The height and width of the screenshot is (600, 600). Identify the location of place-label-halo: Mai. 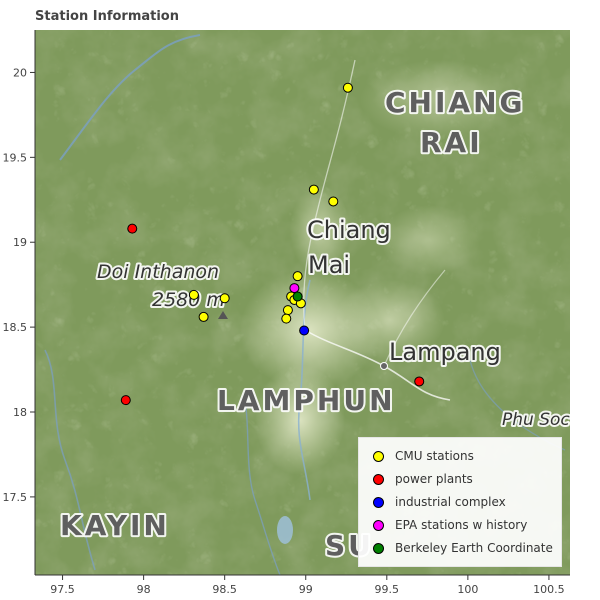
(329, 265).